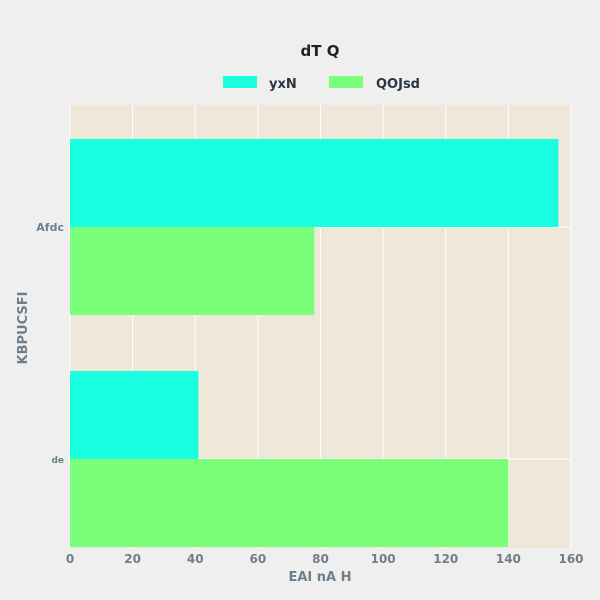 The width and height of the screenshot is (600, 600). Describe the element at coordinates (134, 415) in the screenshot. I see `bar-yxN-de` at that location.